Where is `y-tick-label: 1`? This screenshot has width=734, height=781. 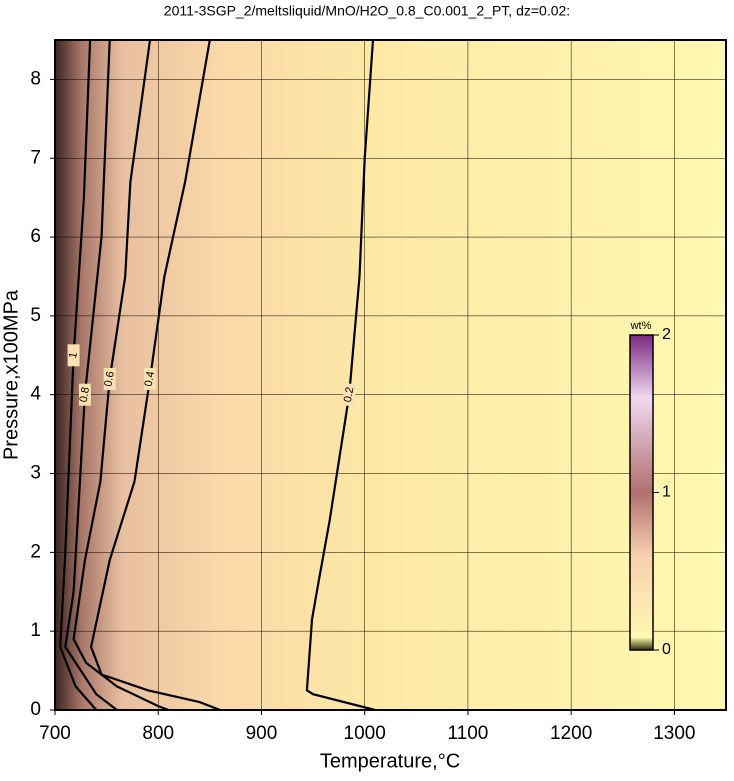
y-tick-label: 1 is located at coordinates (35, 630).